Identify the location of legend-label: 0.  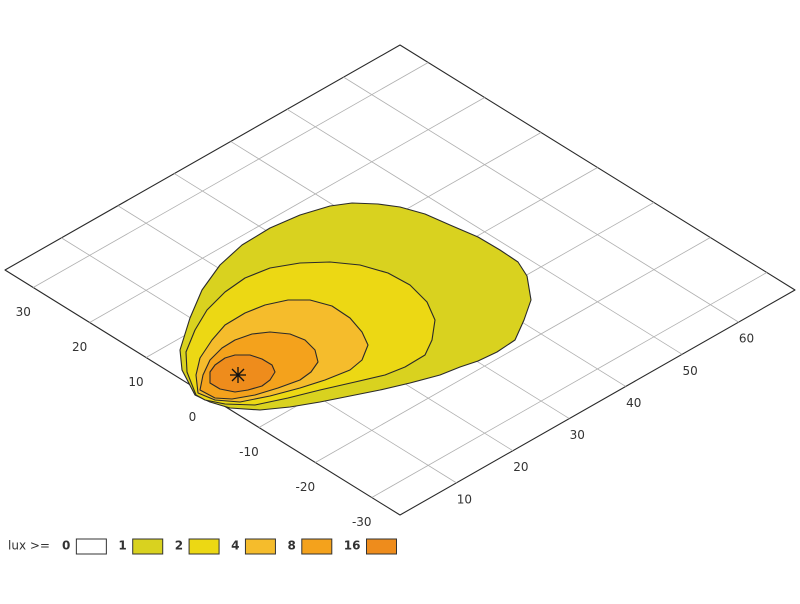
(66, 546).